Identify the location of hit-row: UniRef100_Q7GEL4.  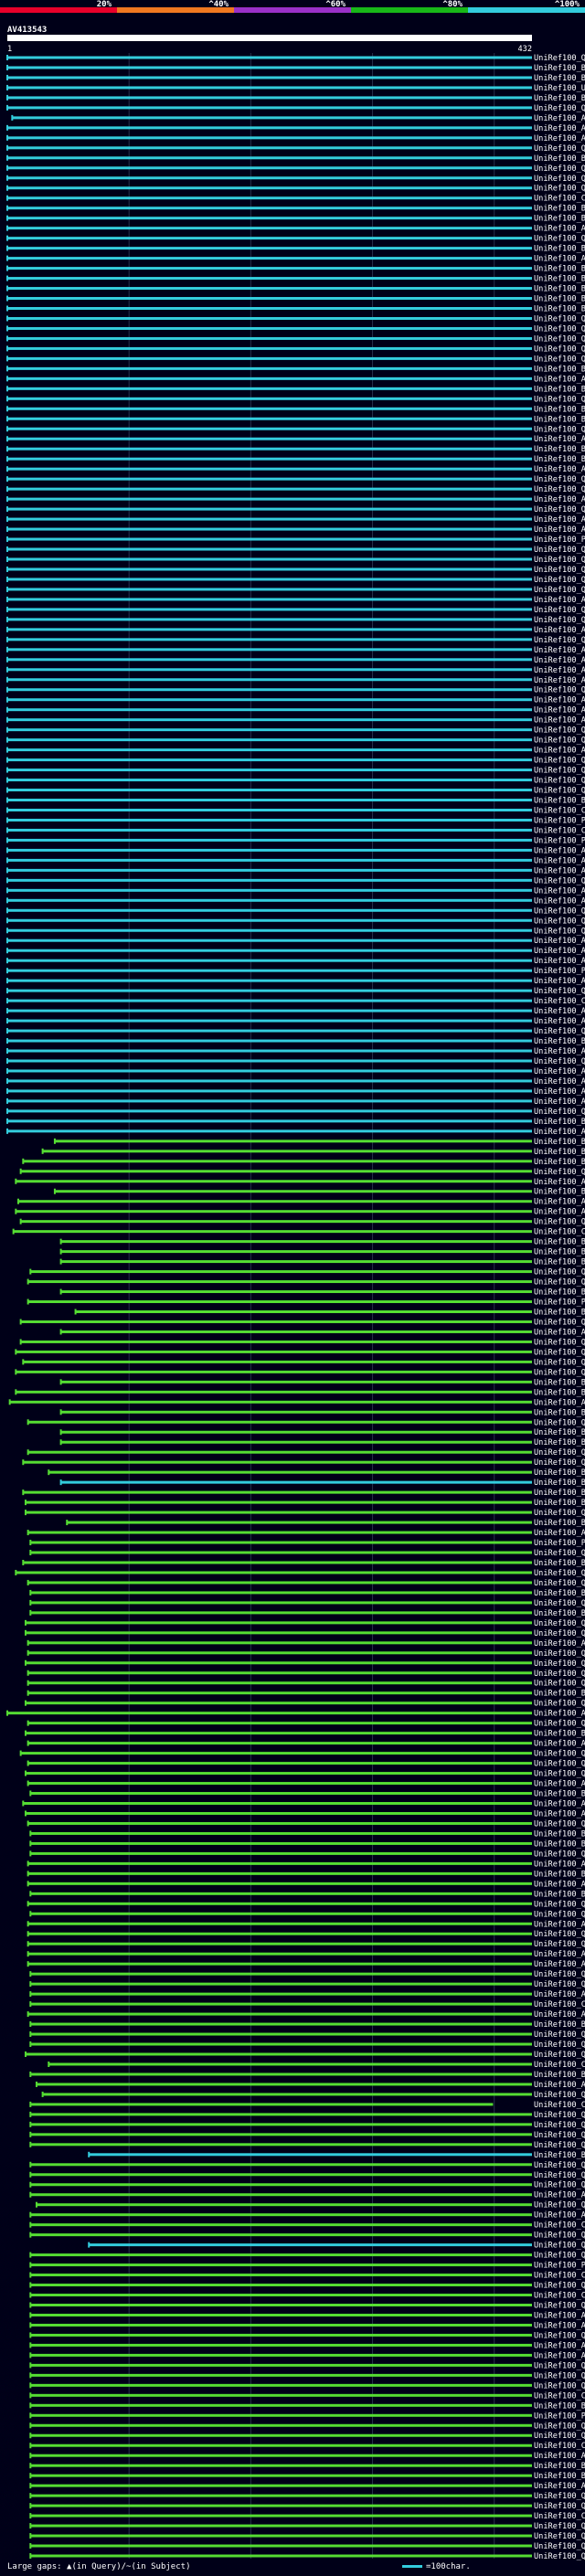
(296, 1031).